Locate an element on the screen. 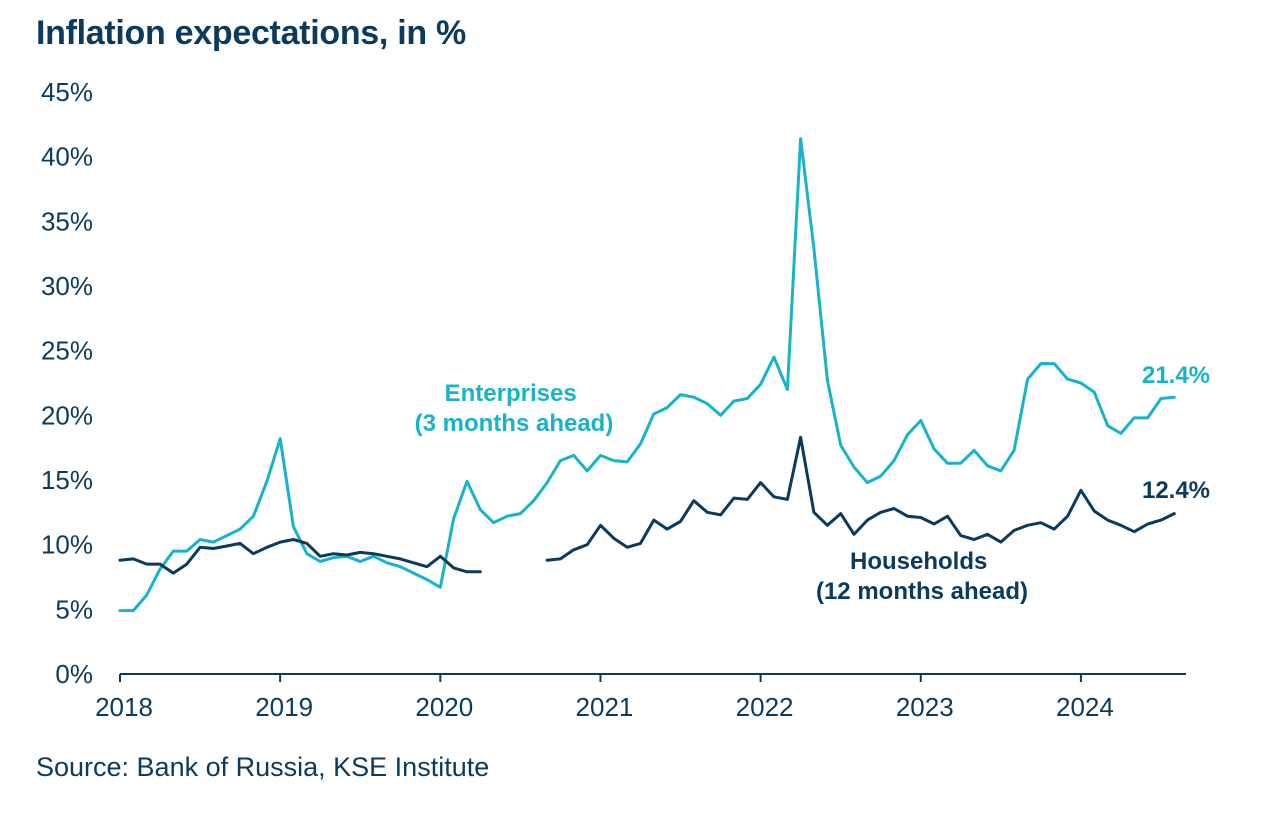 The height and width of the screenshot is (816, 1286). y-tick-label: 35% is located at coordinates (67, 221).